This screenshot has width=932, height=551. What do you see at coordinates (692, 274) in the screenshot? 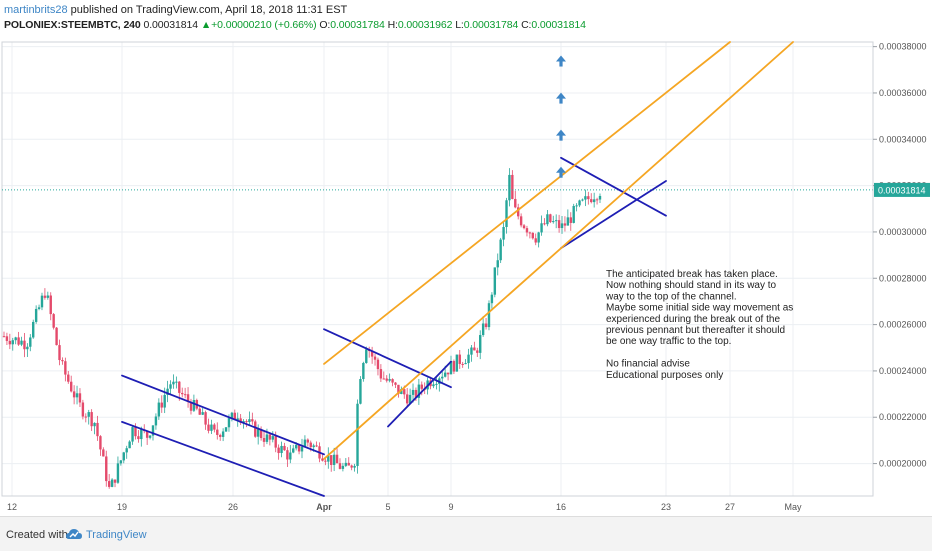
I see `annotation-line: The anticipated break has taken place.` at bounding box center [692, 274].